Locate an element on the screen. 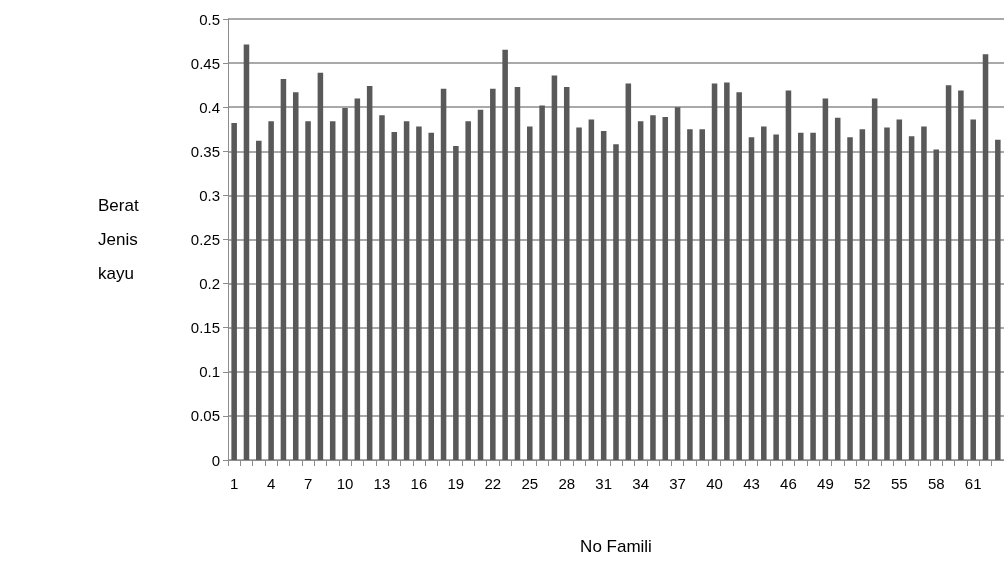  y-tick-label: 0.2 is located at coordinates (209, 284).